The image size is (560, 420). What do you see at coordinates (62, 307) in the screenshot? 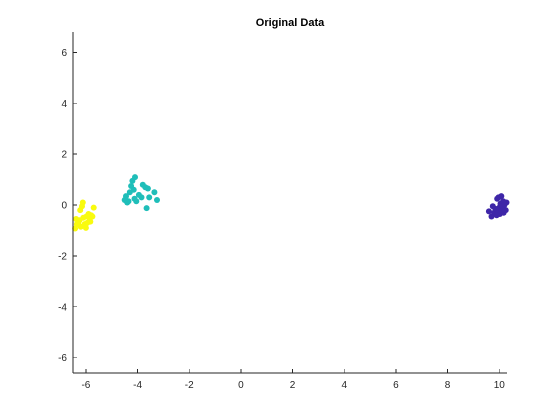
I see `y-tick-label: -4` at bounding box center [62, 307].